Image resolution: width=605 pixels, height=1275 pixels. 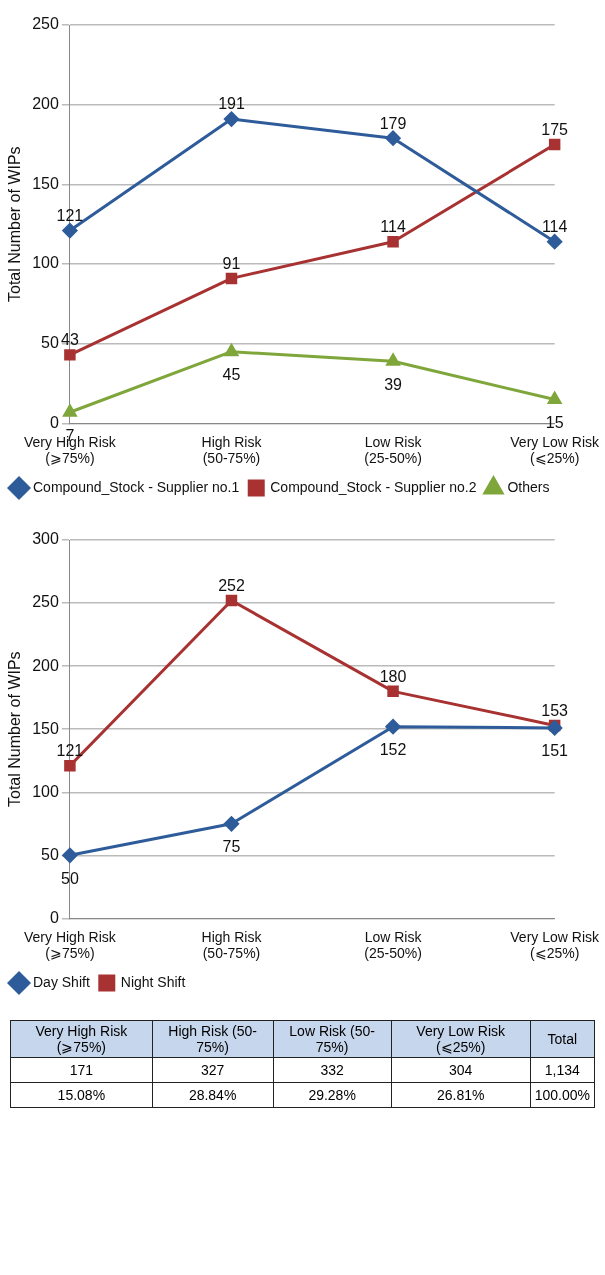 I want to click on data-label: 29.28%, so click(x=332, y=1095).